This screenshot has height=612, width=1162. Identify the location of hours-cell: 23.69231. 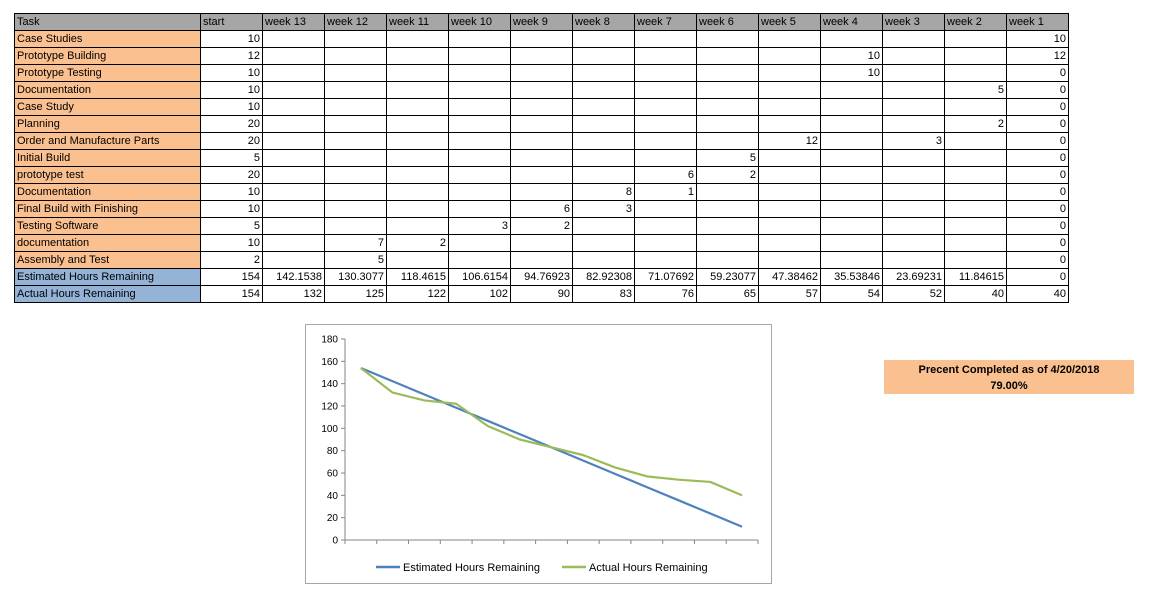
(913, 277).